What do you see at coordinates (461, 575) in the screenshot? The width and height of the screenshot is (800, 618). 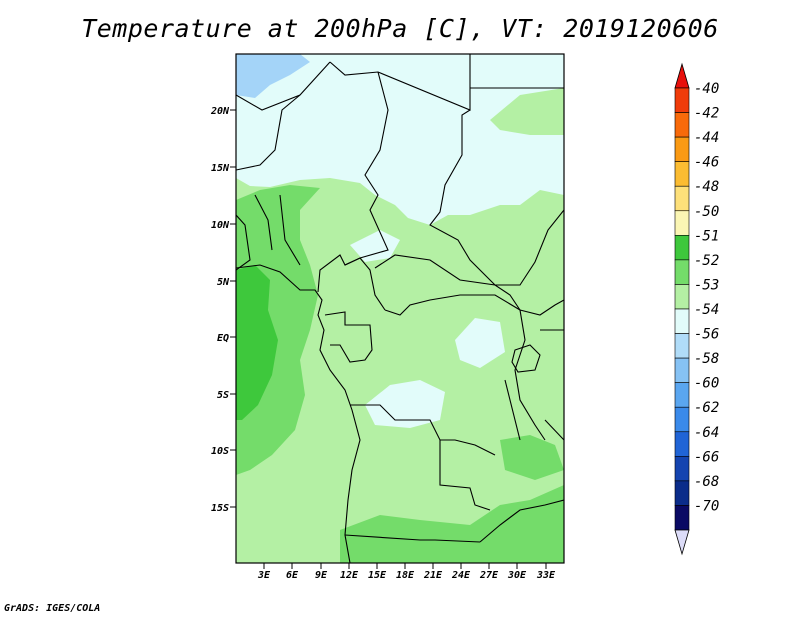 I see `lon-label-24e: 24E` at bounding box center [461, 575].